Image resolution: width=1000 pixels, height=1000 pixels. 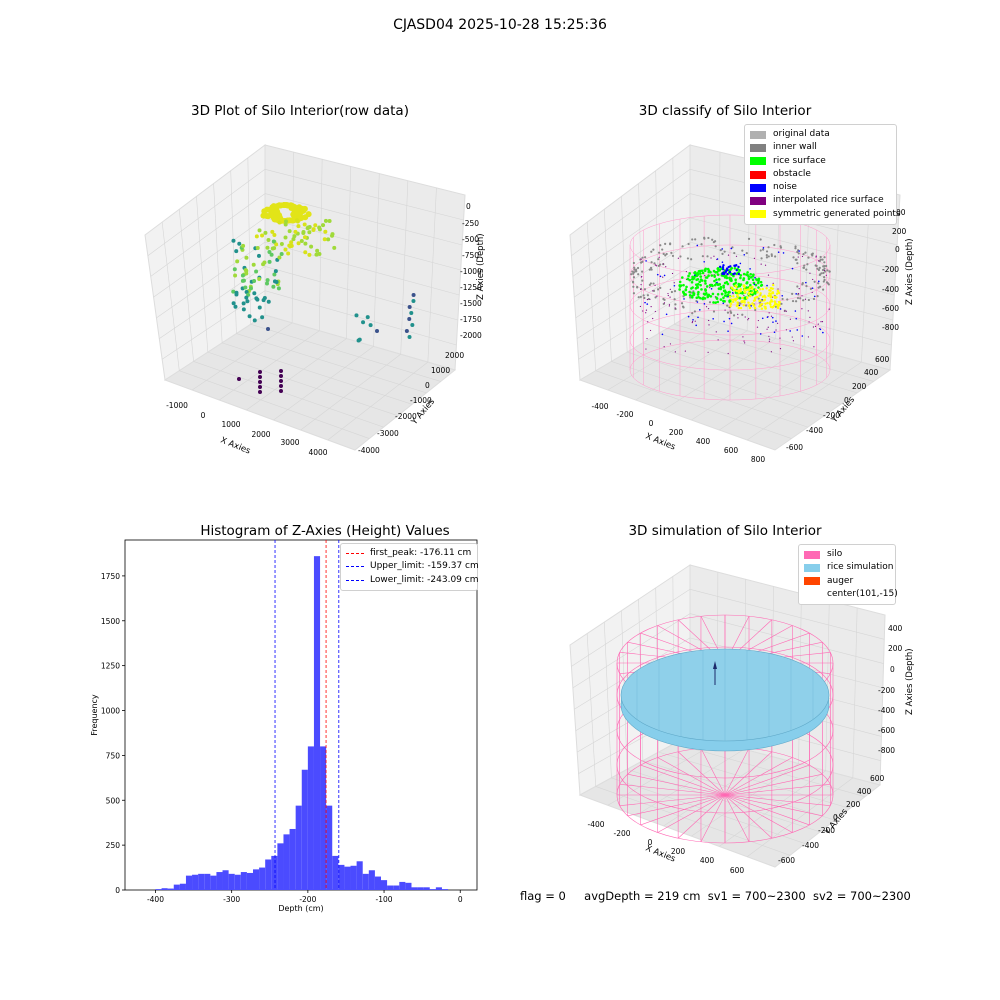 I want to click on z-tick: 0, so click(x=468, y=206).